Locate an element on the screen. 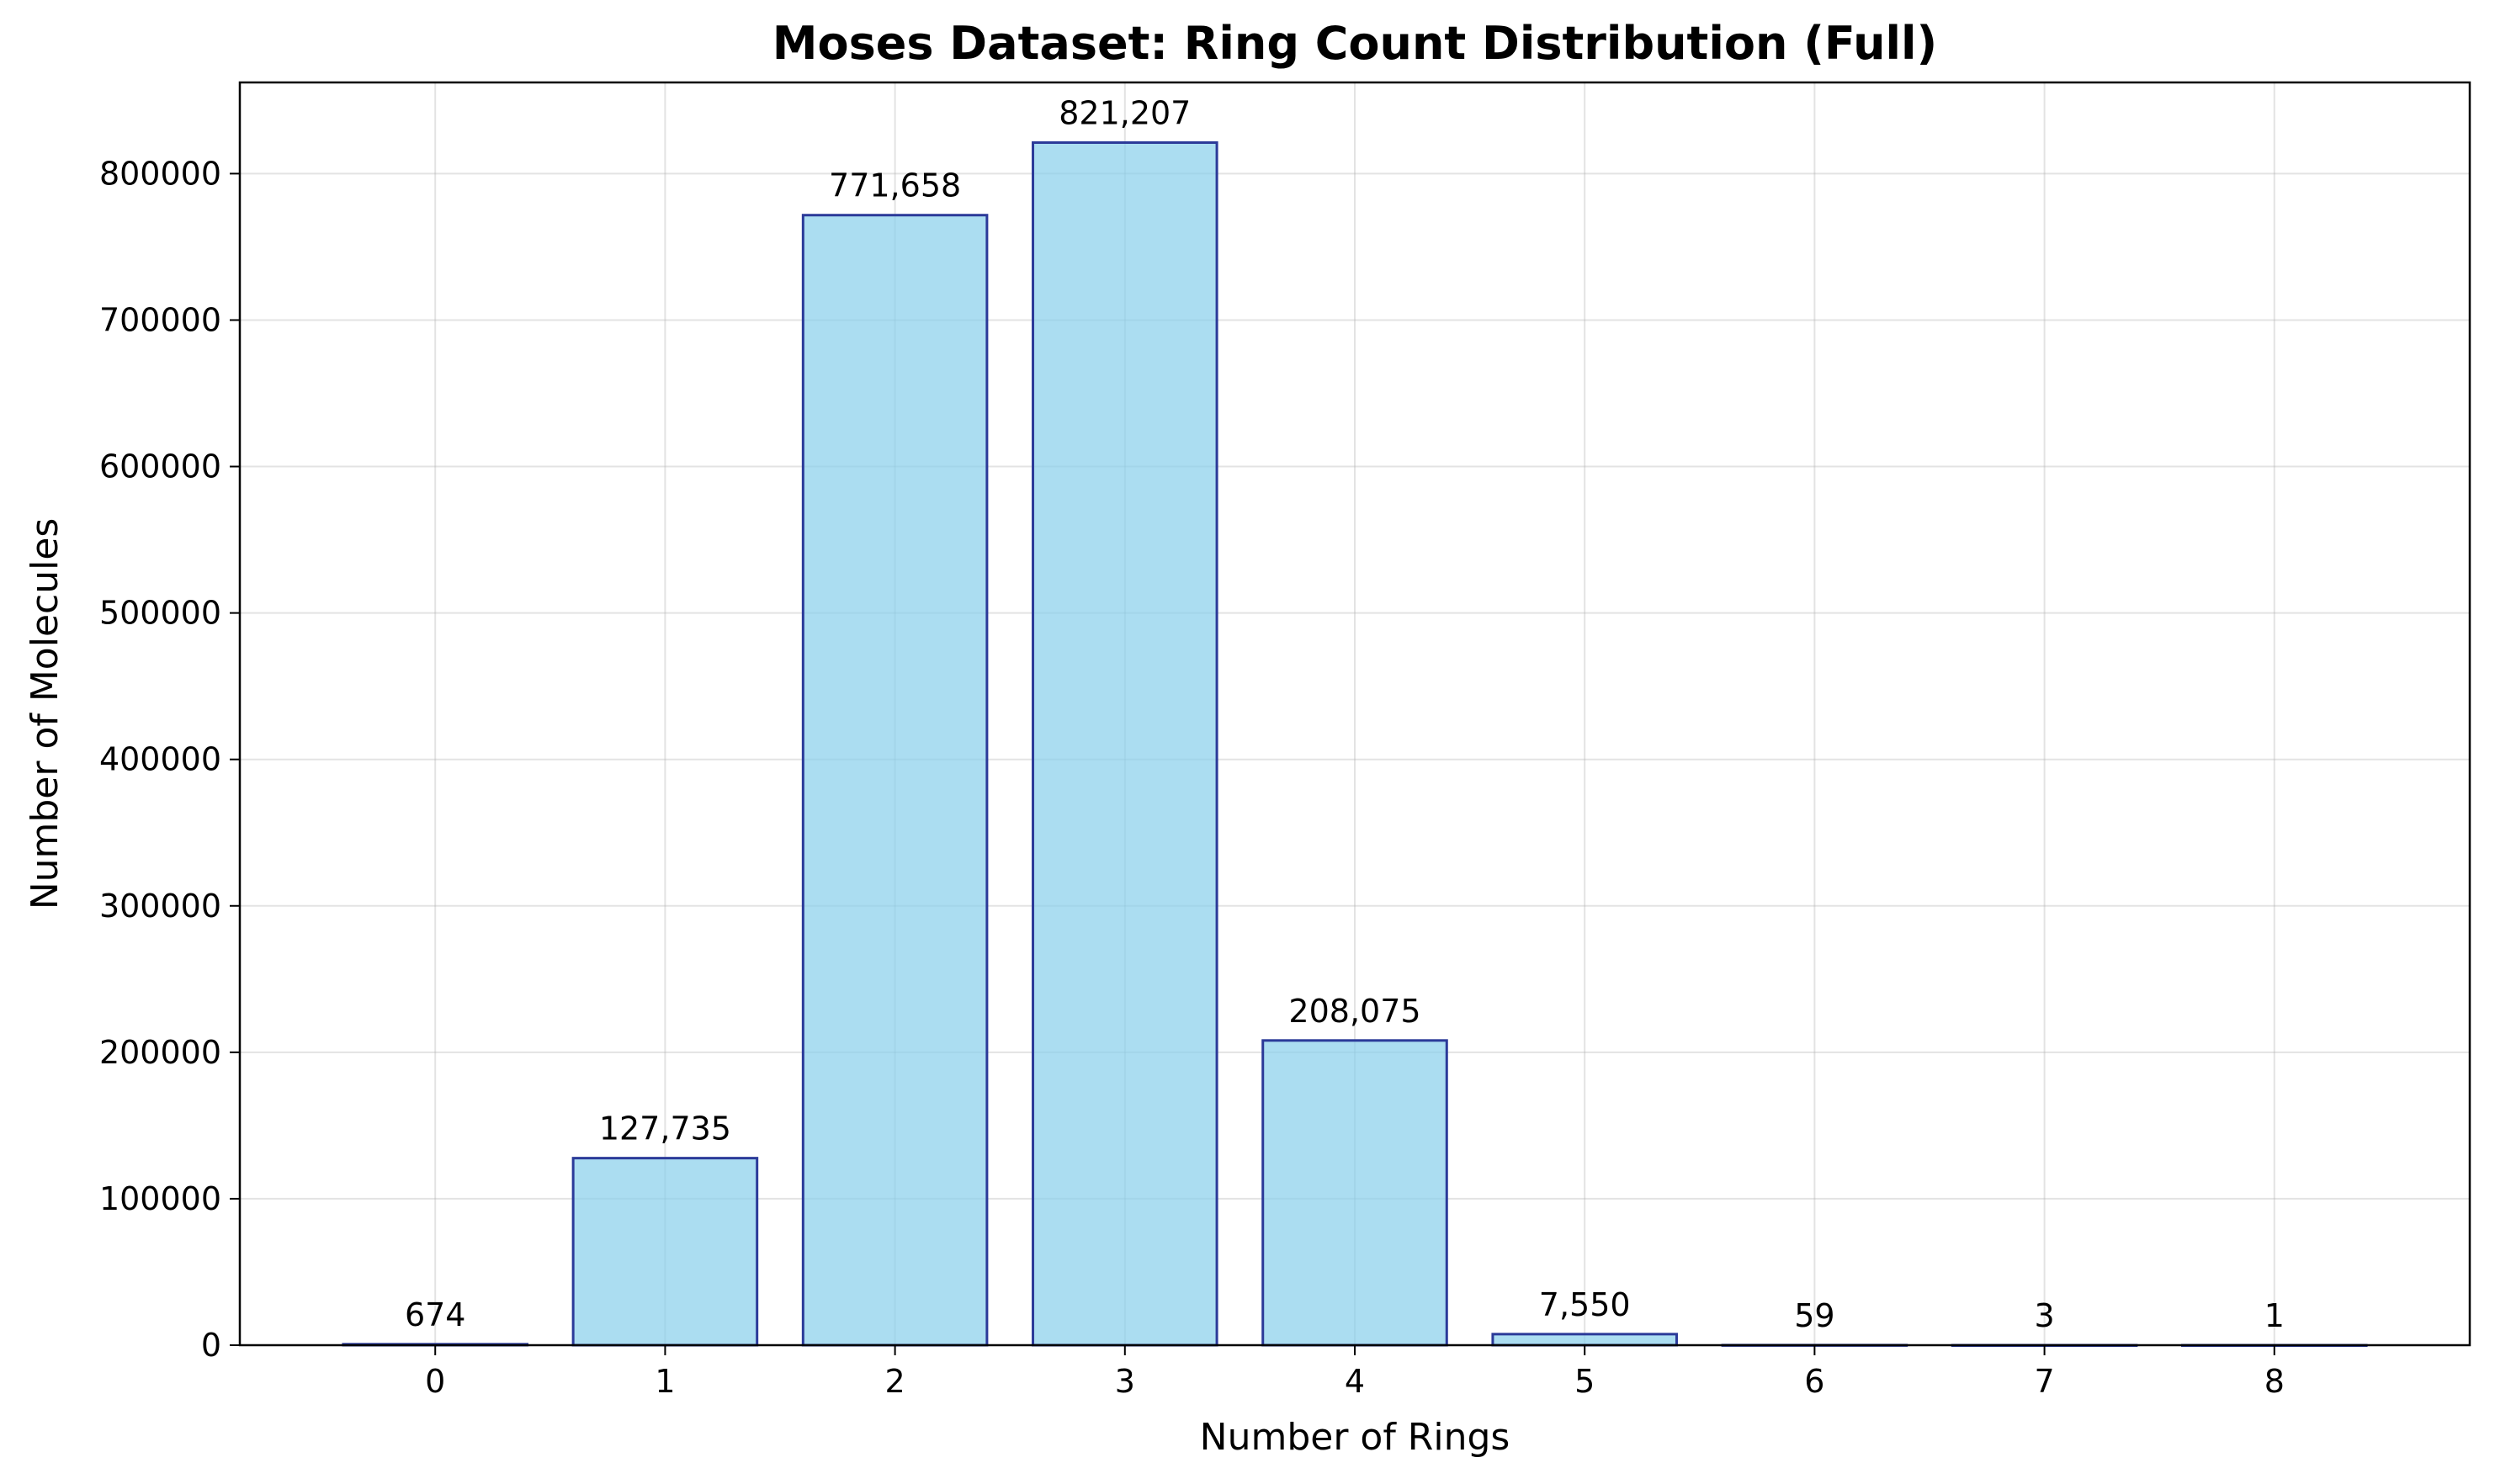 Image resolution: width=2495 pixels, height=1484 pixels. y-tick-label: 700000 is located at coordinates (160, 319).